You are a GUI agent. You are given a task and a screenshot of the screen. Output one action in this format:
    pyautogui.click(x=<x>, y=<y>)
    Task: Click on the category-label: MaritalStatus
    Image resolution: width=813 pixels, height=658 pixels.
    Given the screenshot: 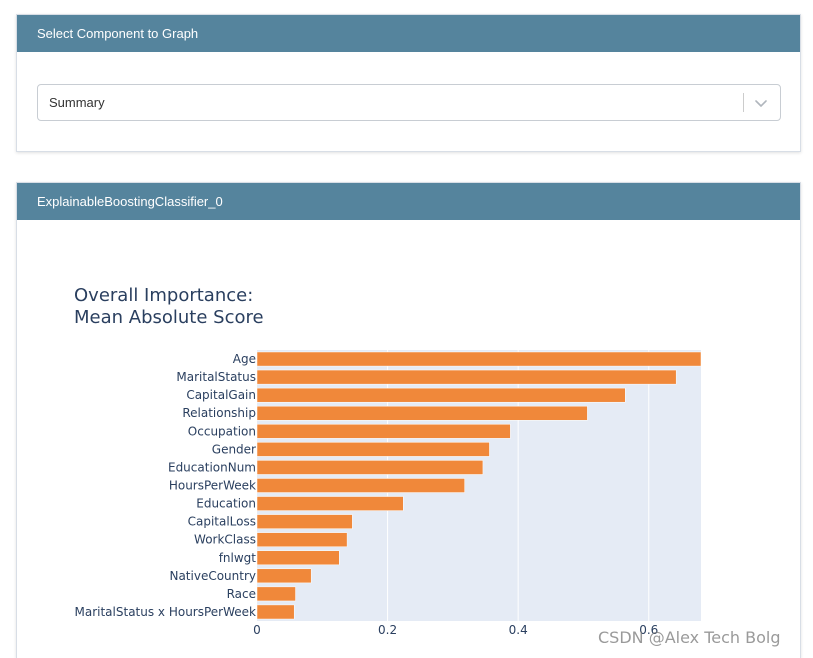 What is the action you would take?
    pyautogui.click(x=216, y=377)
    